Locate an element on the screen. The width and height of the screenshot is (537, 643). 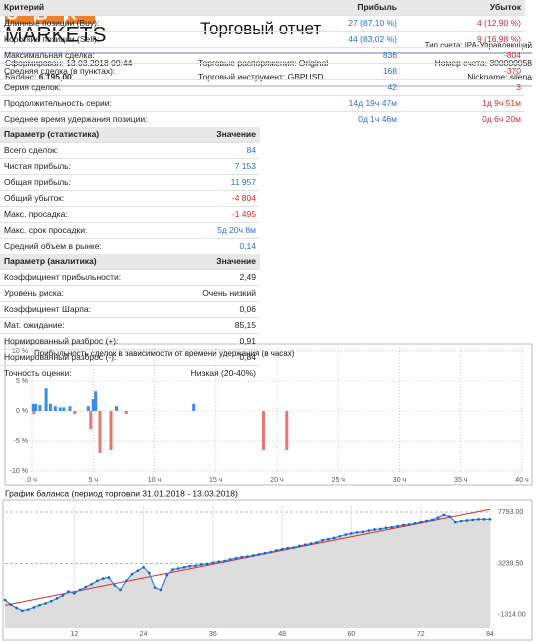
y-tick-label: -1314.00 is located at coordinates (512, 615).